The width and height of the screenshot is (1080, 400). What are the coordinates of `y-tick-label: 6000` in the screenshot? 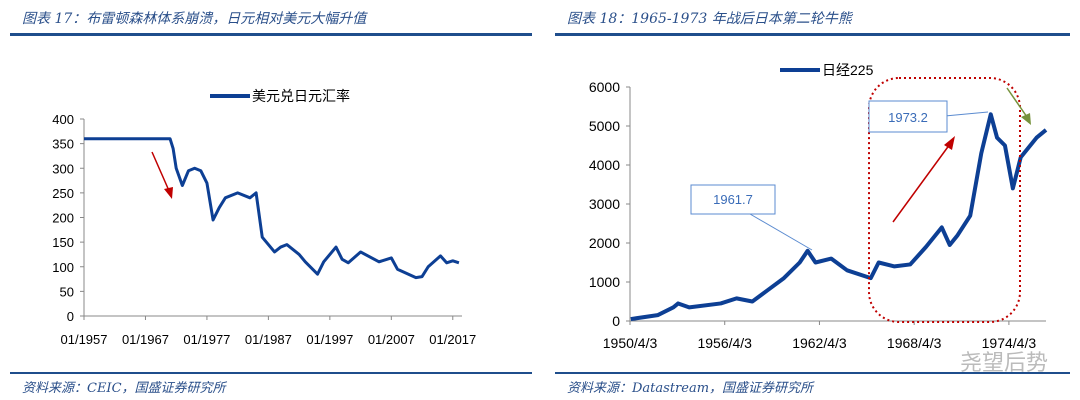 It's located at (604, 87).